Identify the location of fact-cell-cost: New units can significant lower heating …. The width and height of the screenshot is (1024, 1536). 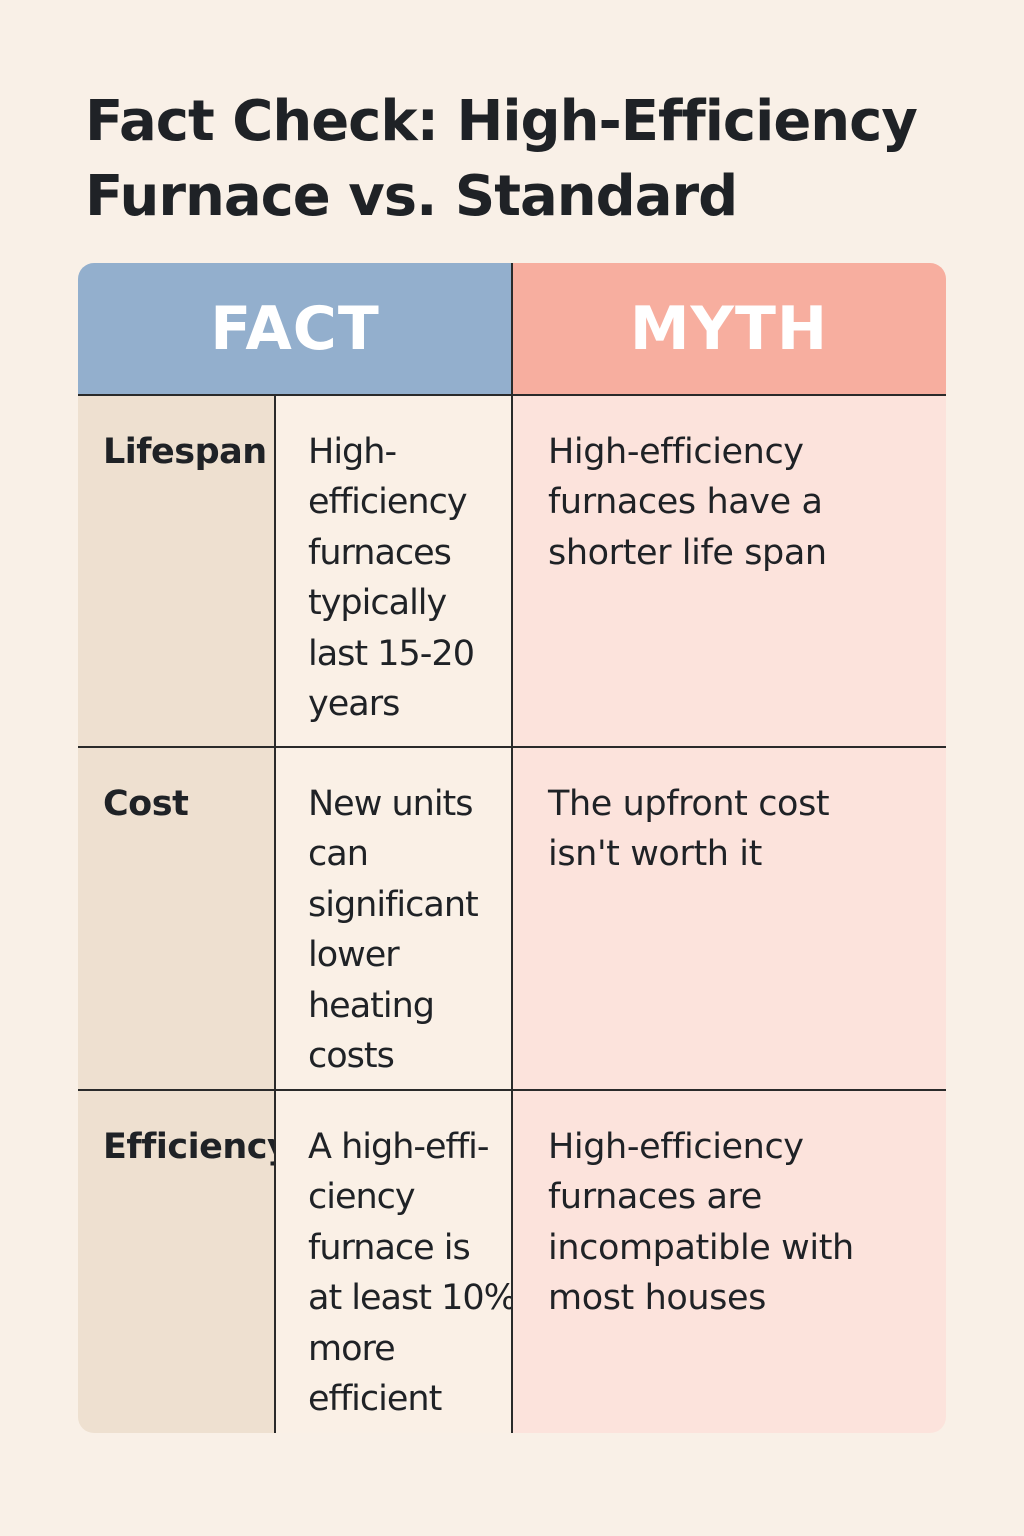
(393, 918).